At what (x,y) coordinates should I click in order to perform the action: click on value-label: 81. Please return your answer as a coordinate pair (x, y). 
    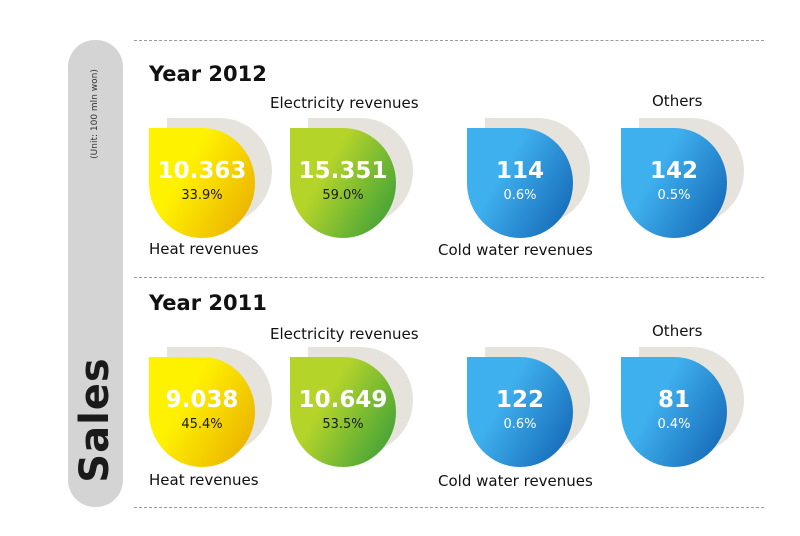
    Looking at the image, I should click on (673, 400).